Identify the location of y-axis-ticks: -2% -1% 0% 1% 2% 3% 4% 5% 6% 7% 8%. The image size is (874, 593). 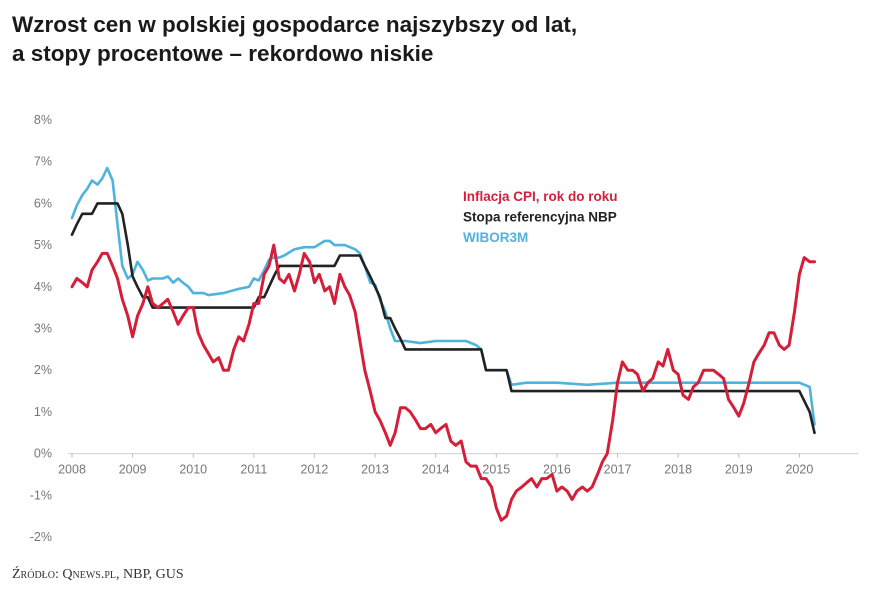
(41, 328).